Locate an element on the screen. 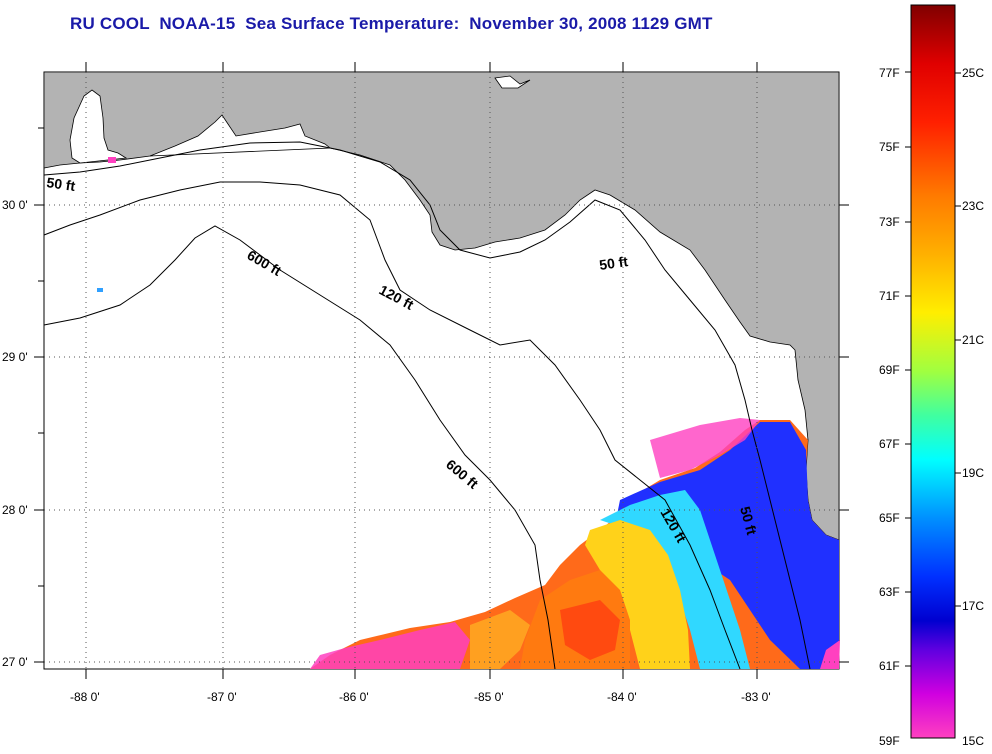  lon-label: -87 0' is located at coordinates (222, 697).